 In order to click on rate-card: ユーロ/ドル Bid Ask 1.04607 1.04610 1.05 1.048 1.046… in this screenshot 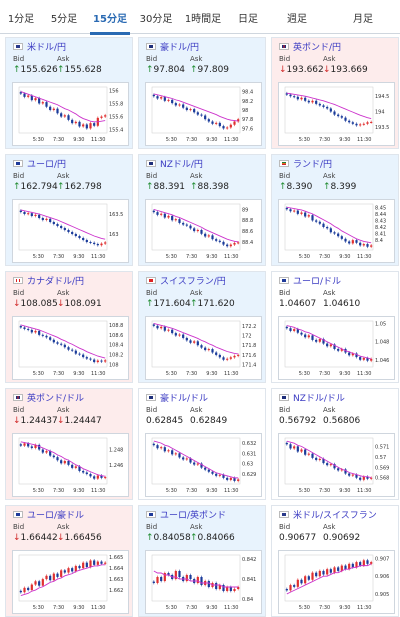, I will do `click(335, 327)`.